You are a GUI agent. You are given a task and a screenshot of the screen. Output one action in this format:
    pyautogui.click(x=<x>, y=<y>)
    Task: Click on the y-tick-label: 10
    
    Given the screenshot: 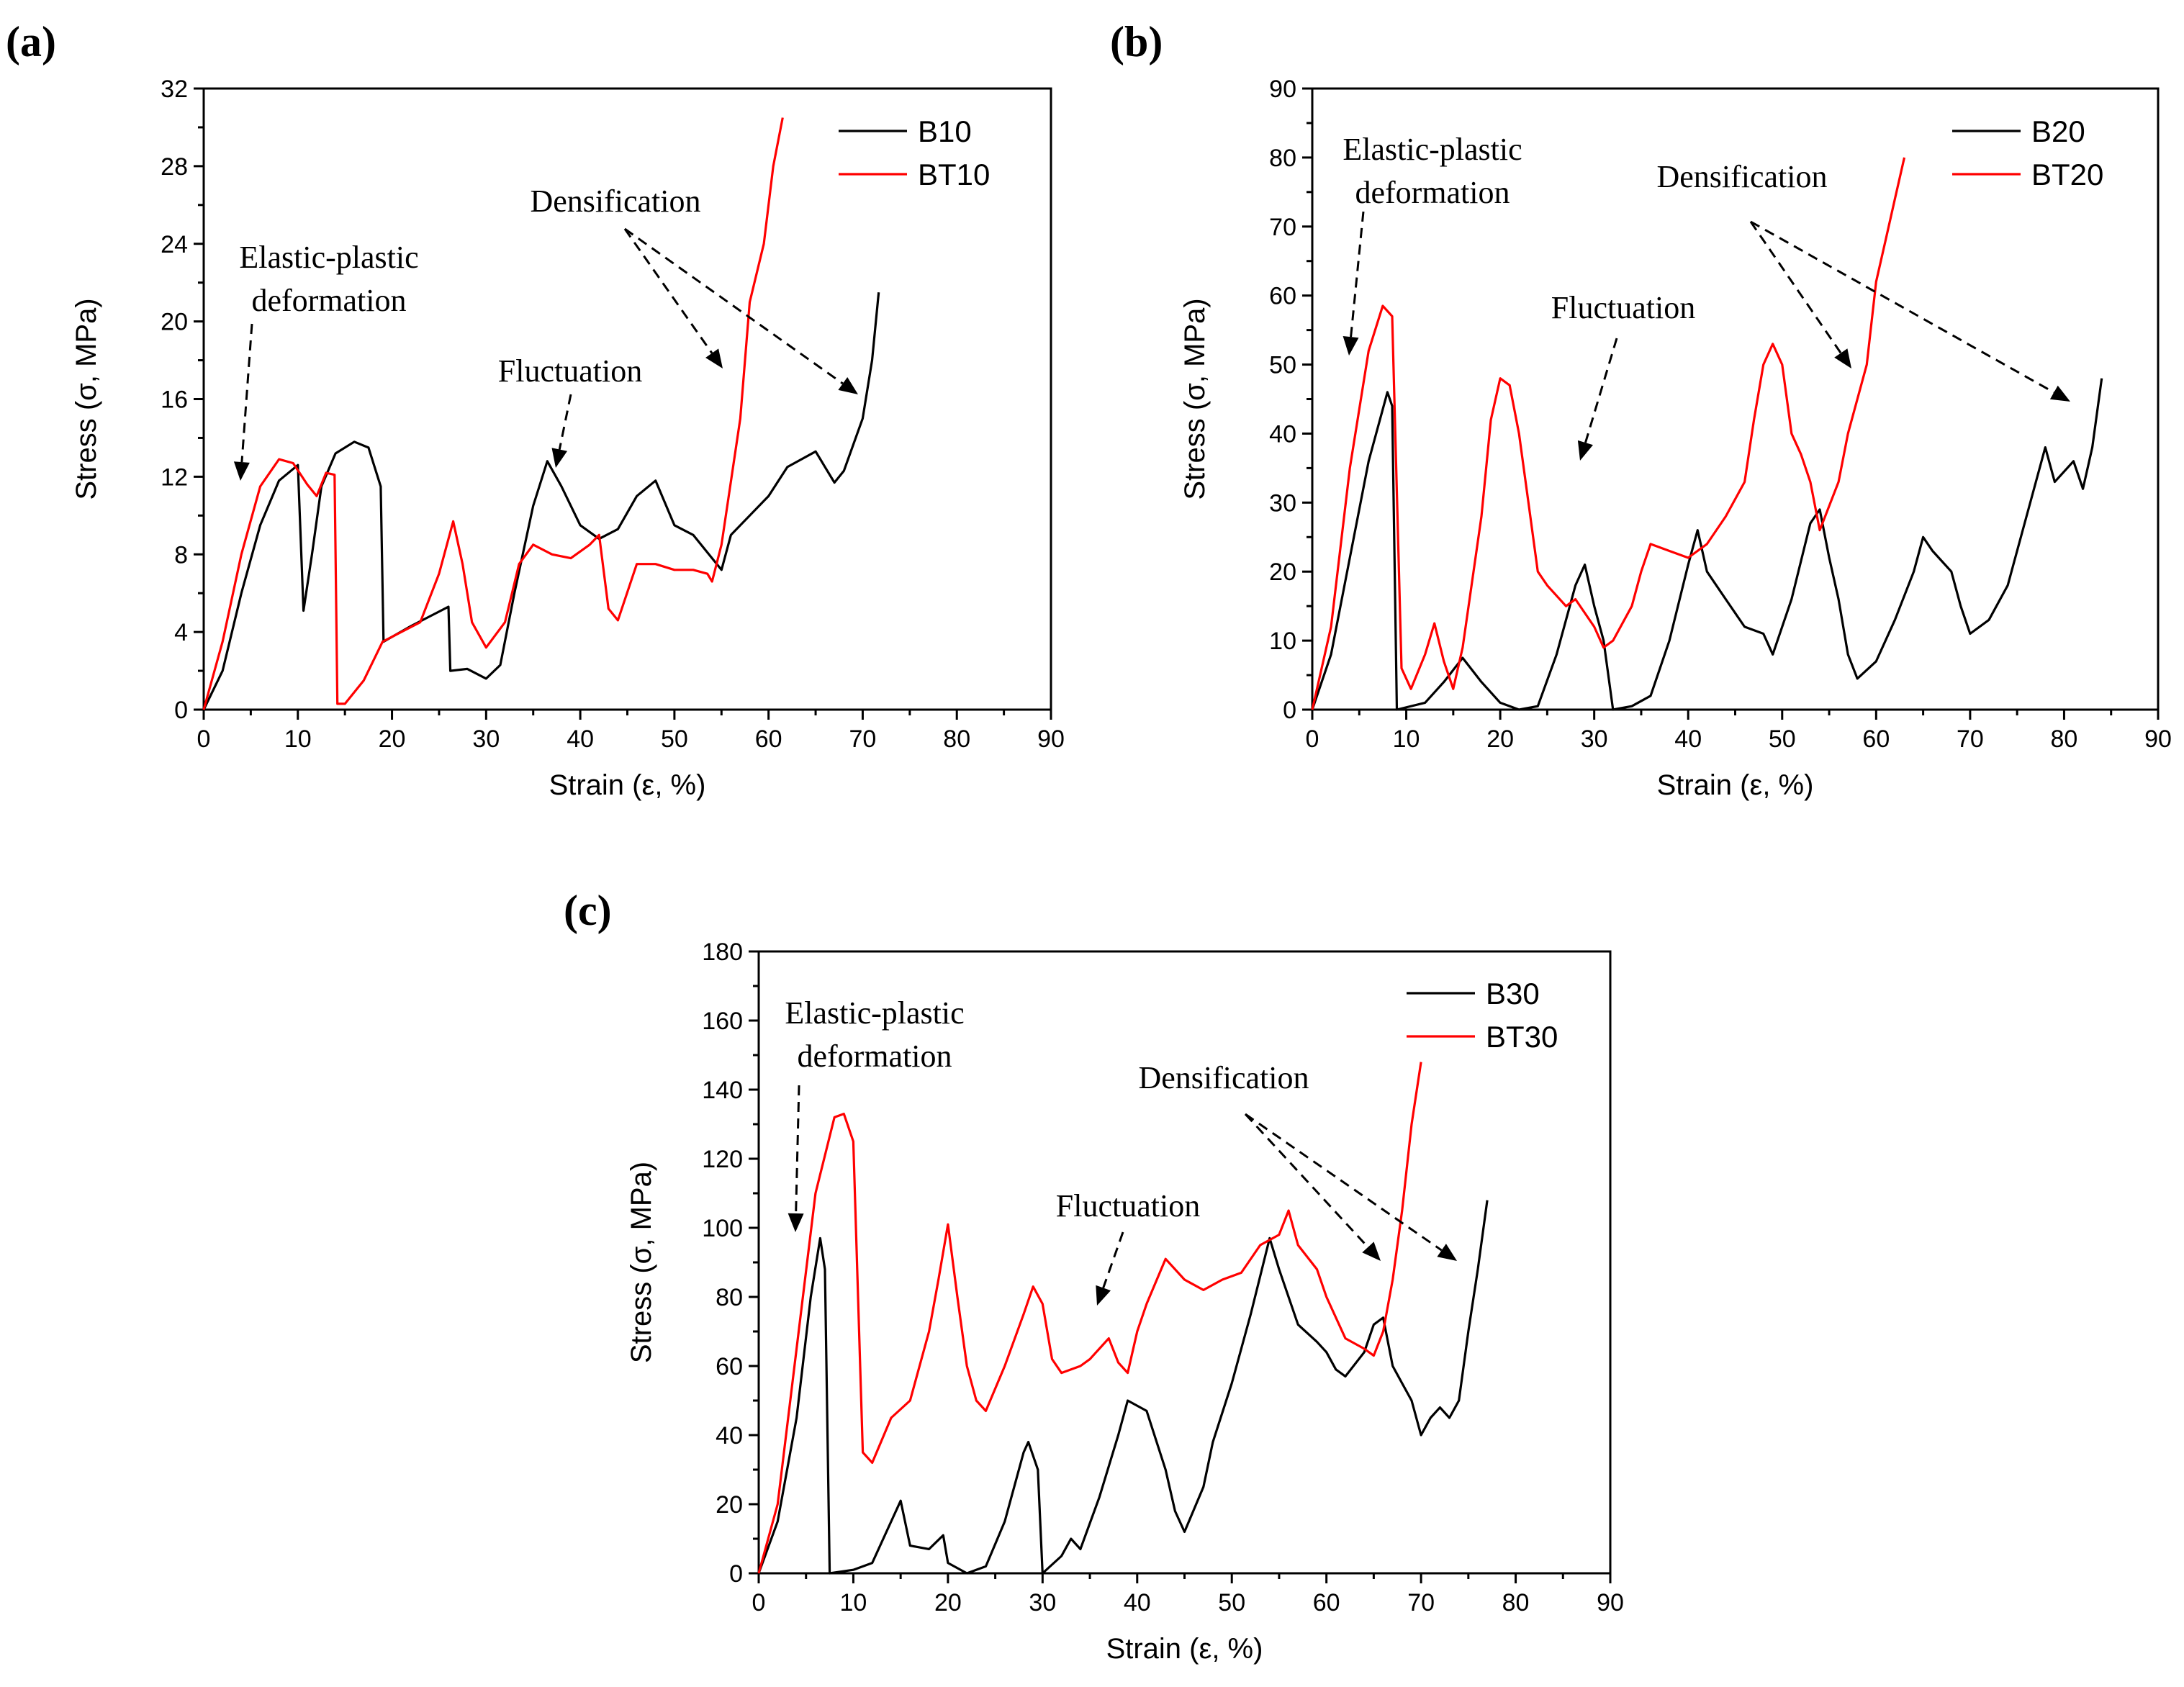 What is the action you would take?
    pyautogui.click(x=1282, y=641)
    